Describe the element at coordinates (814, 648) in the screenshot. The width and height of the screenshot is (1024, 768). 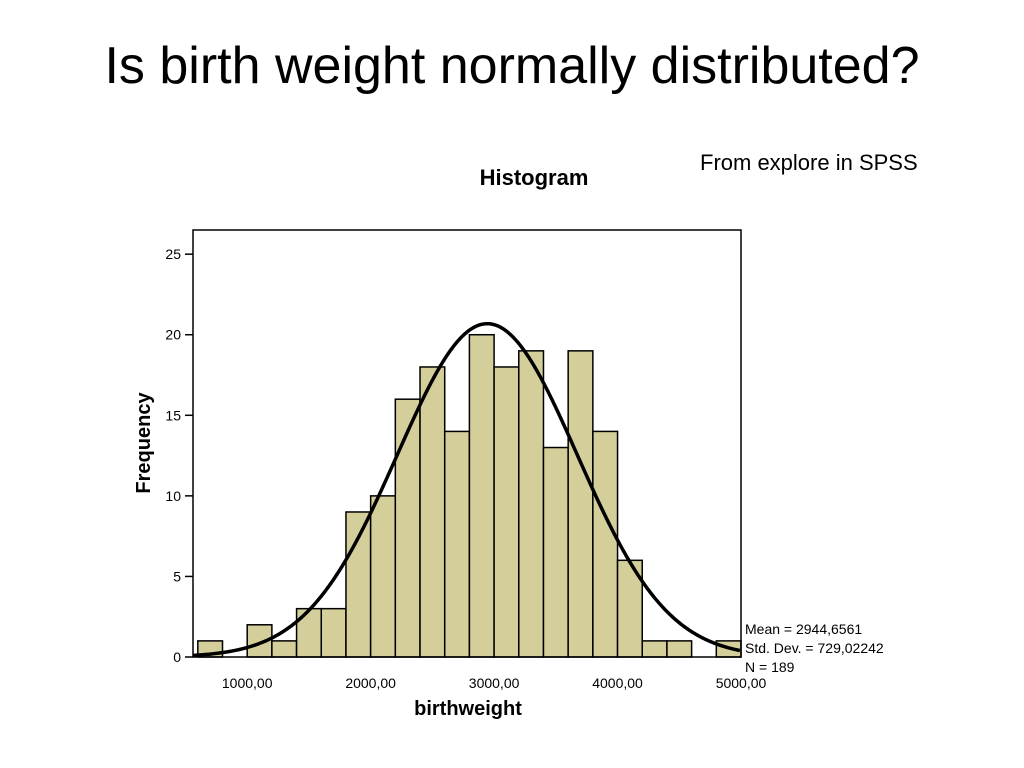
I see `stat-sd: Std. Dev. = 729,02242` at that location.